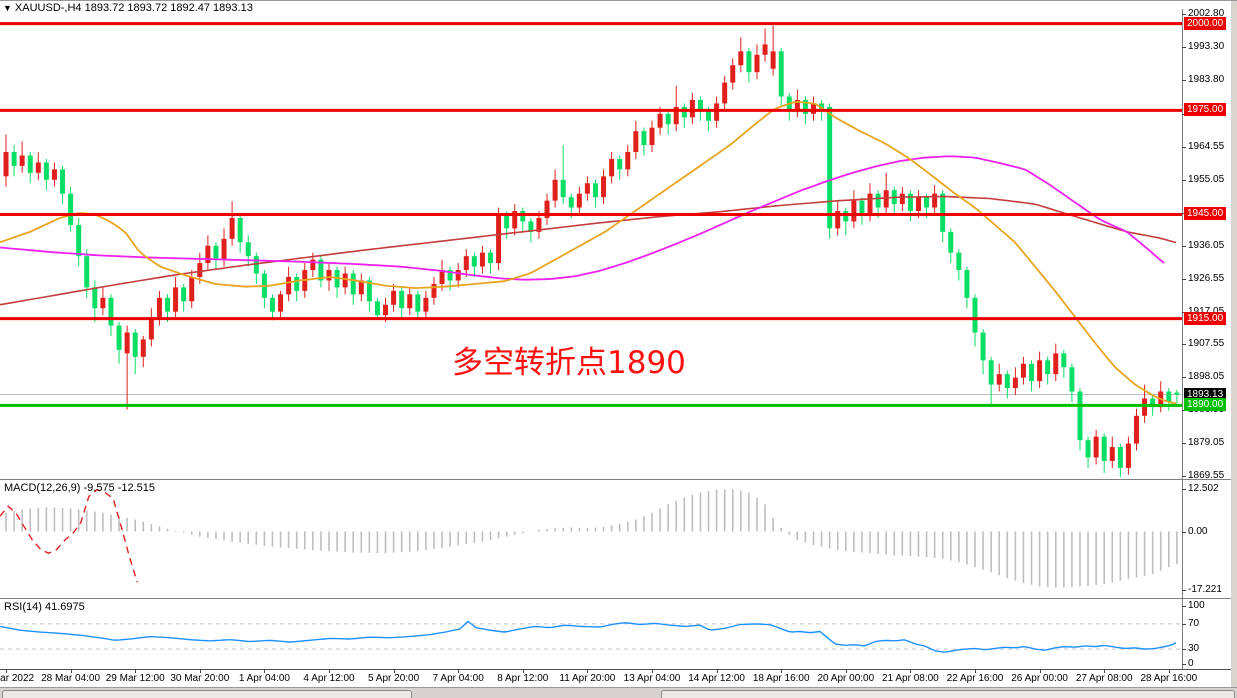  Describe the element at coordinates (207, 694) in the screenshot. I see `taskbar-button-left` at that location.